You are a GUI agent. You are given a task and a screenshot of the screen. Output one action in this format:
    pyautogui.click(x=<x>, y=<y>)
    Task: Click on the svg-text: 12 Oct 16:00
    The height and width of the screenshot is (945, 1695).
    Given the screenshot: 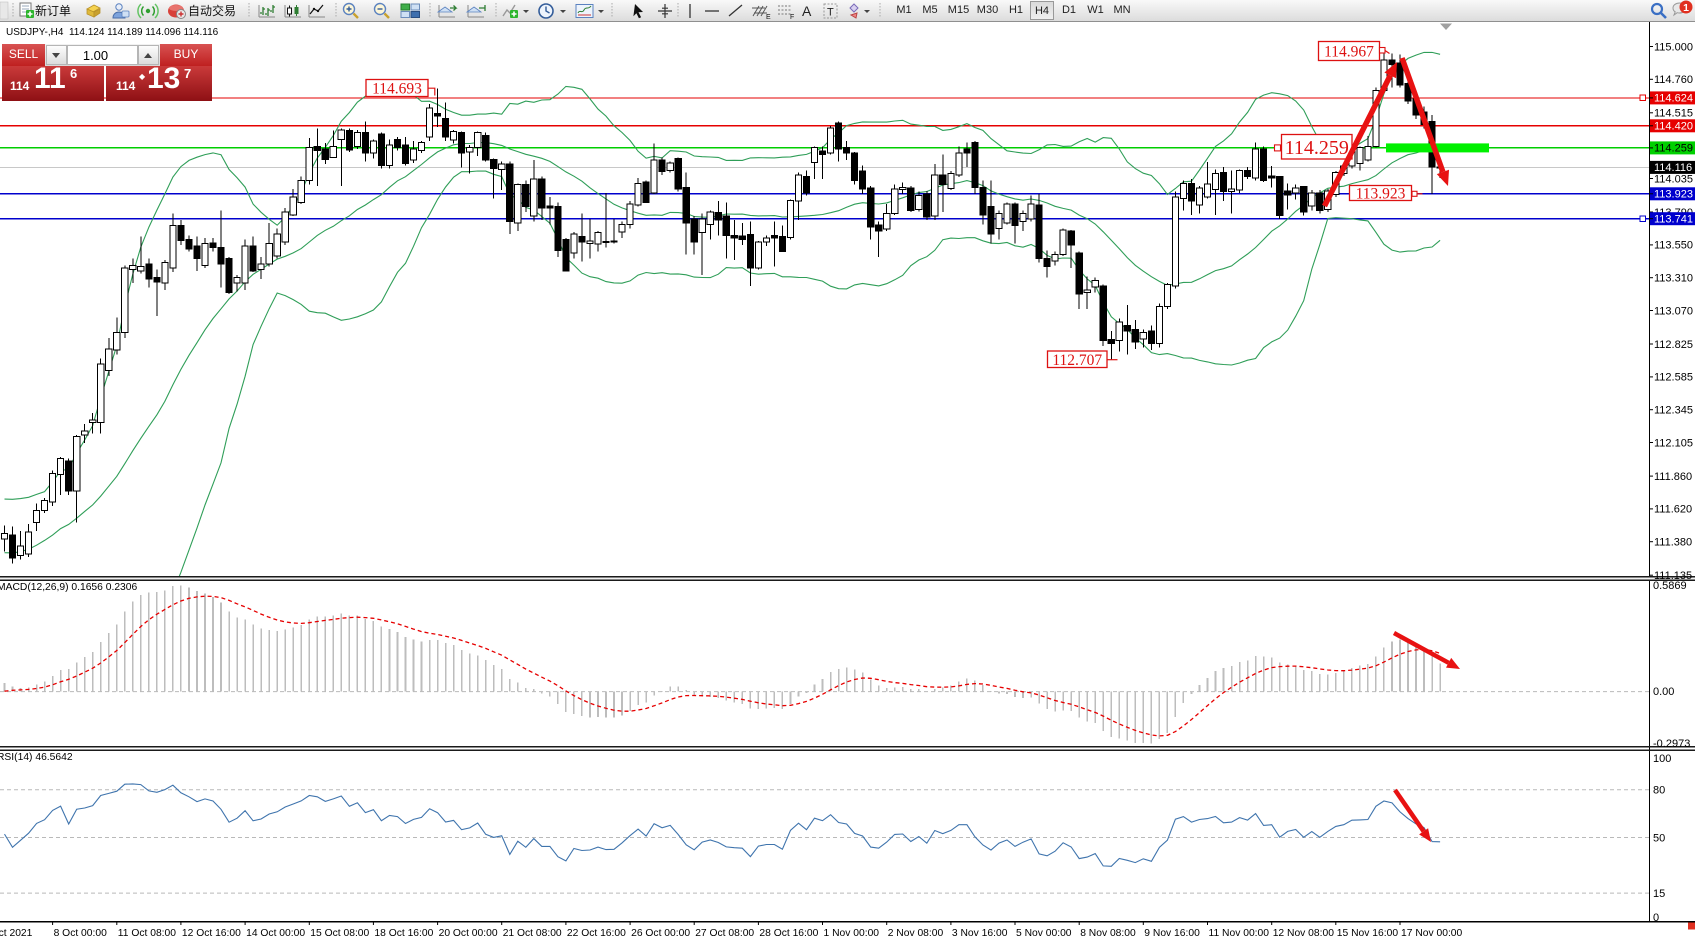 What is the action you would take?
    pyautogui.click(x=211, y=933)
    